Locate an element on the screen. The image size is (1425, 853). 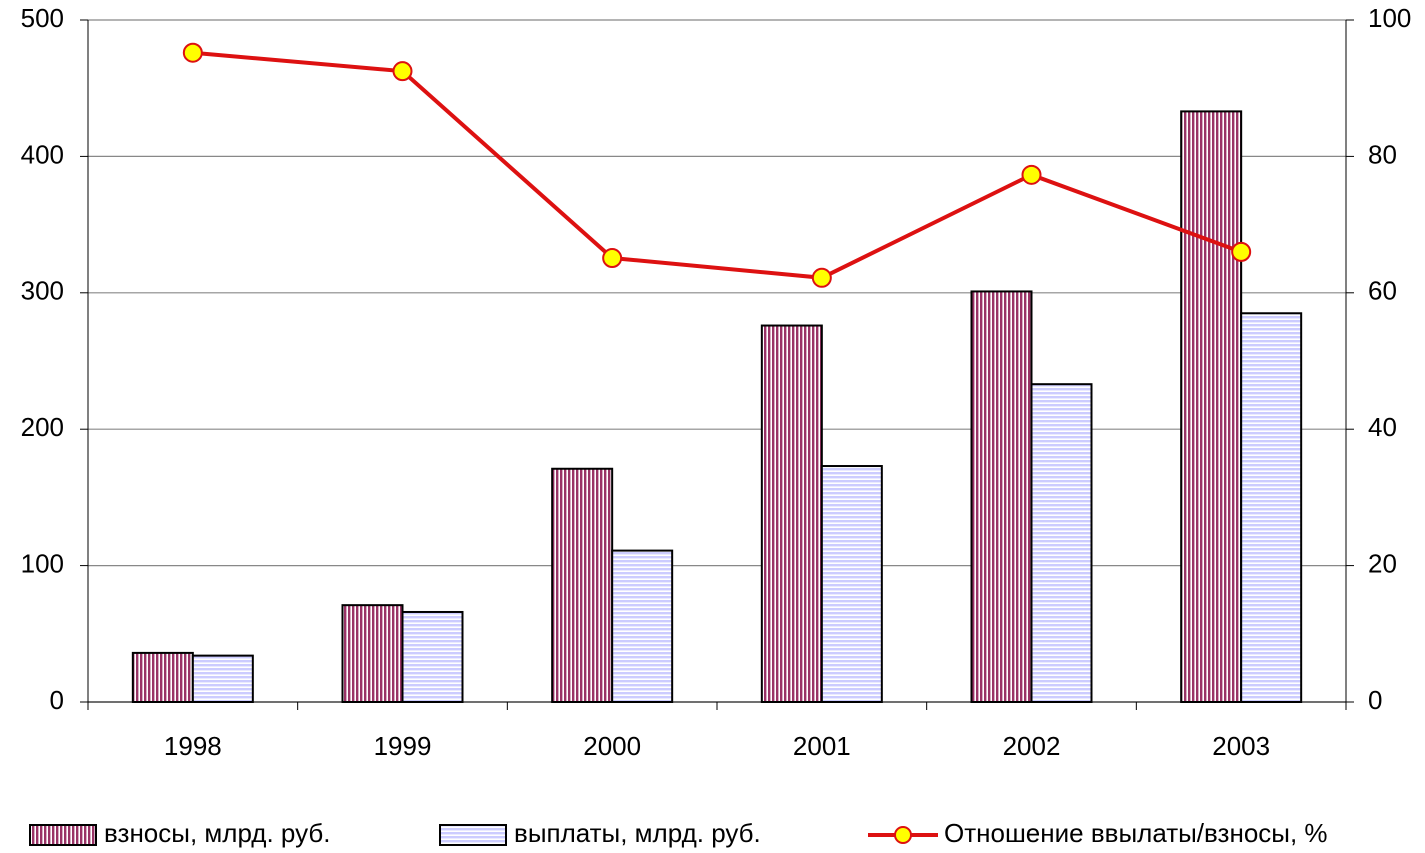
x-tick-label: 2003 is located at coordinates (1241, 746).